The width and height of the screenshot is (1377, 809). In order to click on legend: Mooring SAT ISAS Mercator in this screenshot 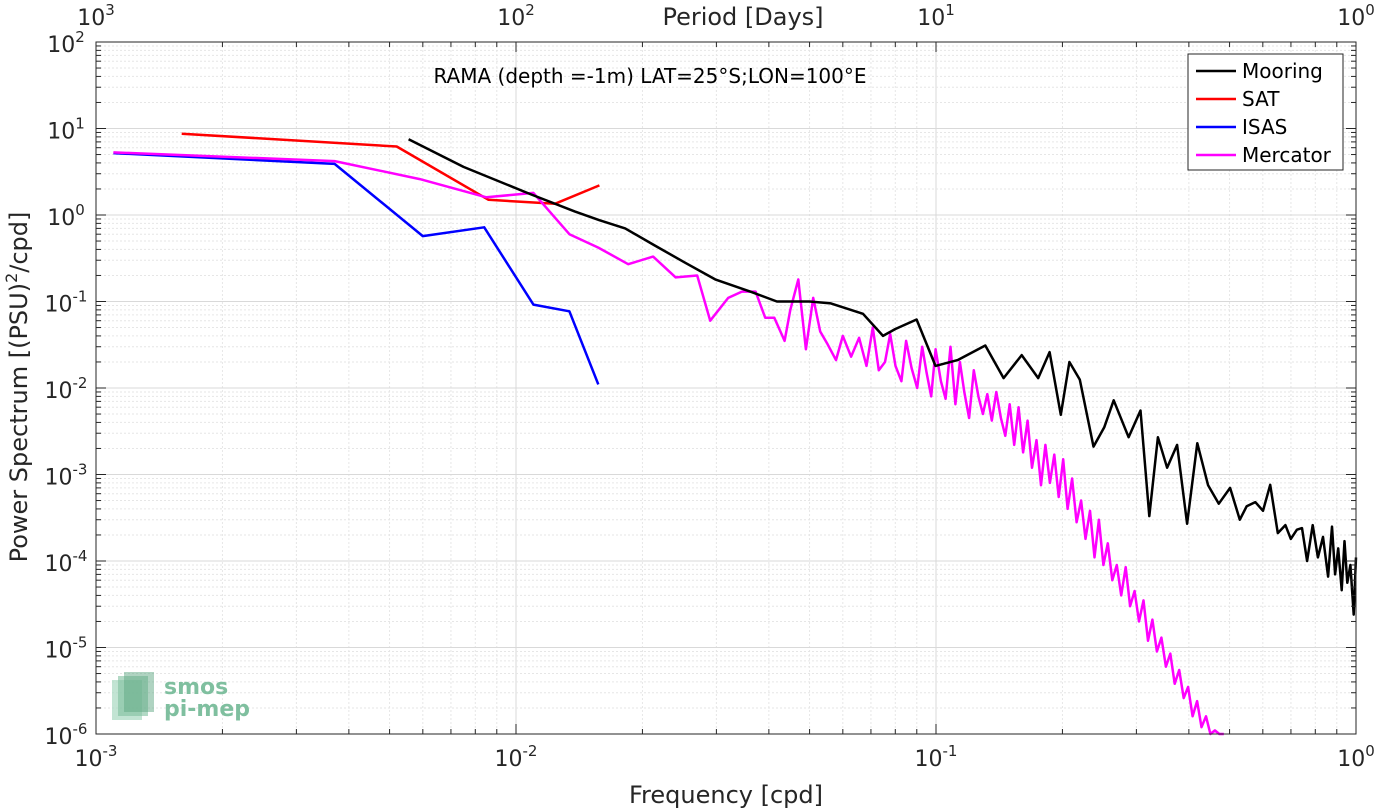, I will do `click(1265, 112)`.